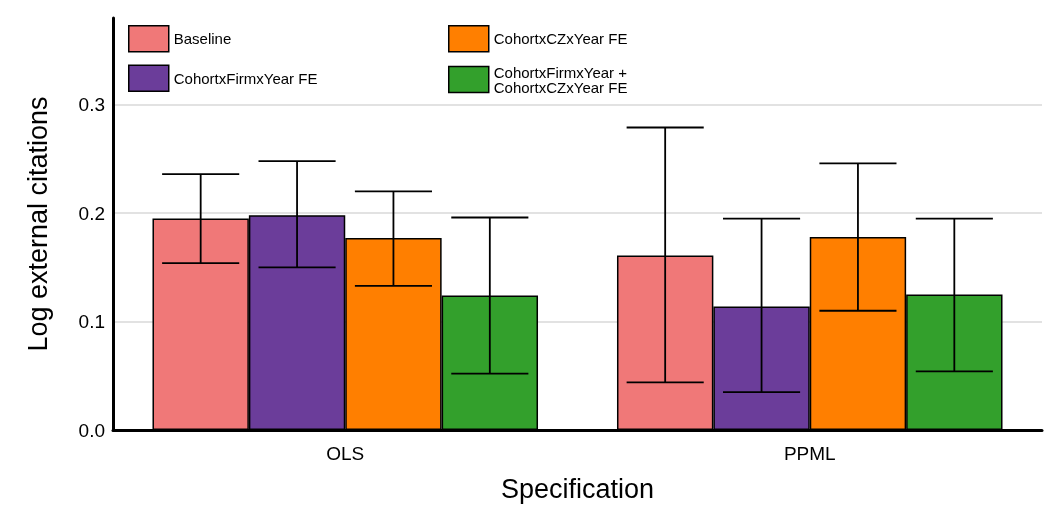 The image size is (1052, 521). Describe the element at coordinates (245, 78) in the screenshot. I see `legend-label: CohortxFirmxYear FE` at that location.